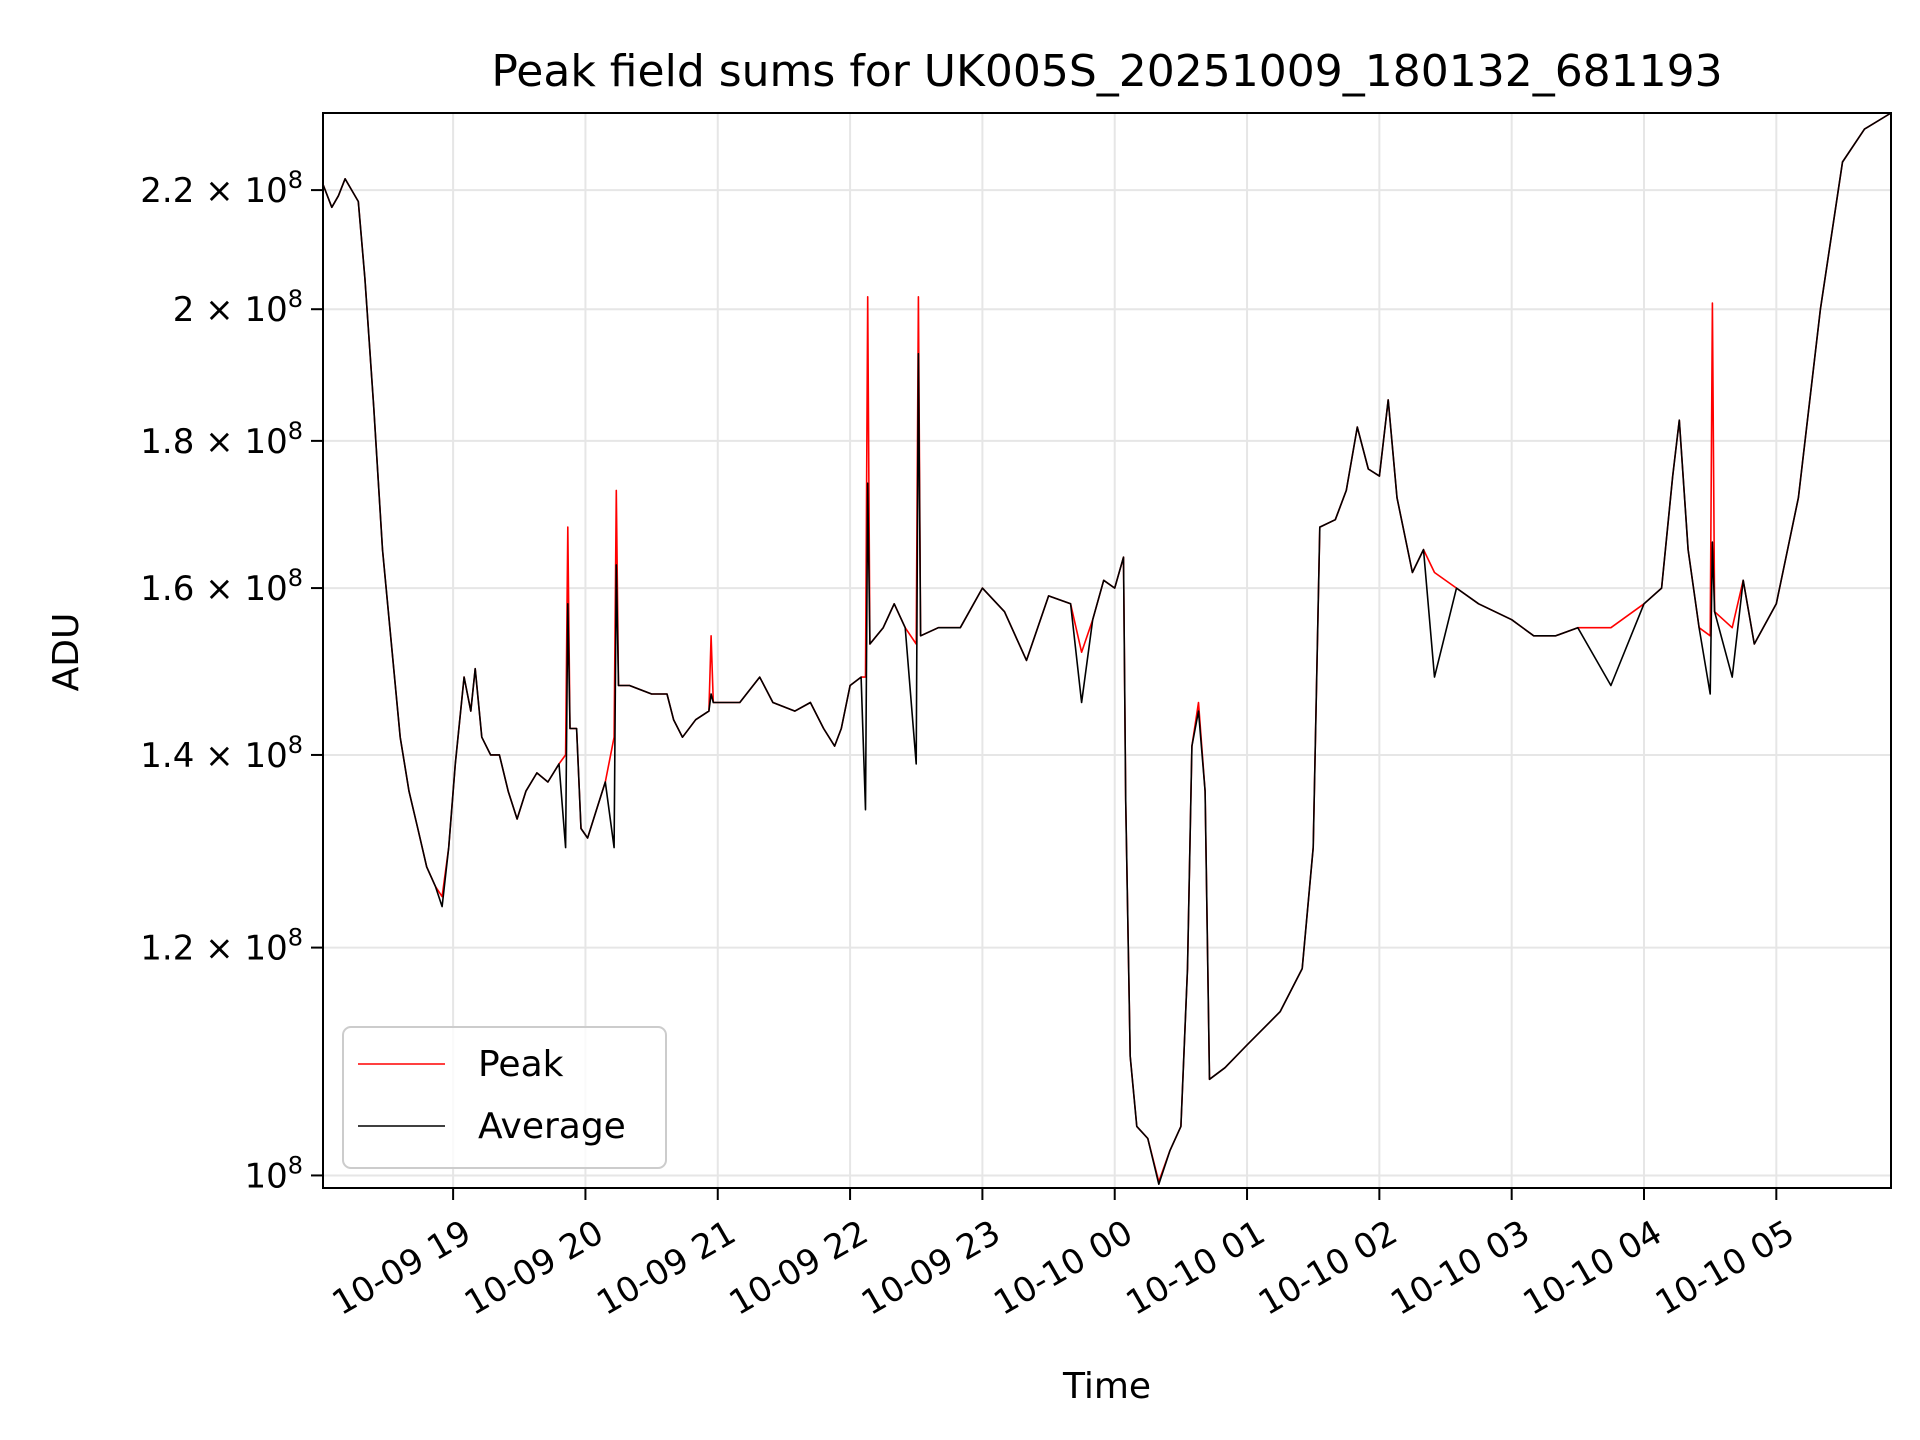 The width and height of the screenshot is (1920, 1440). I want to click on legend-label-average: Average, so click(552, 1126).